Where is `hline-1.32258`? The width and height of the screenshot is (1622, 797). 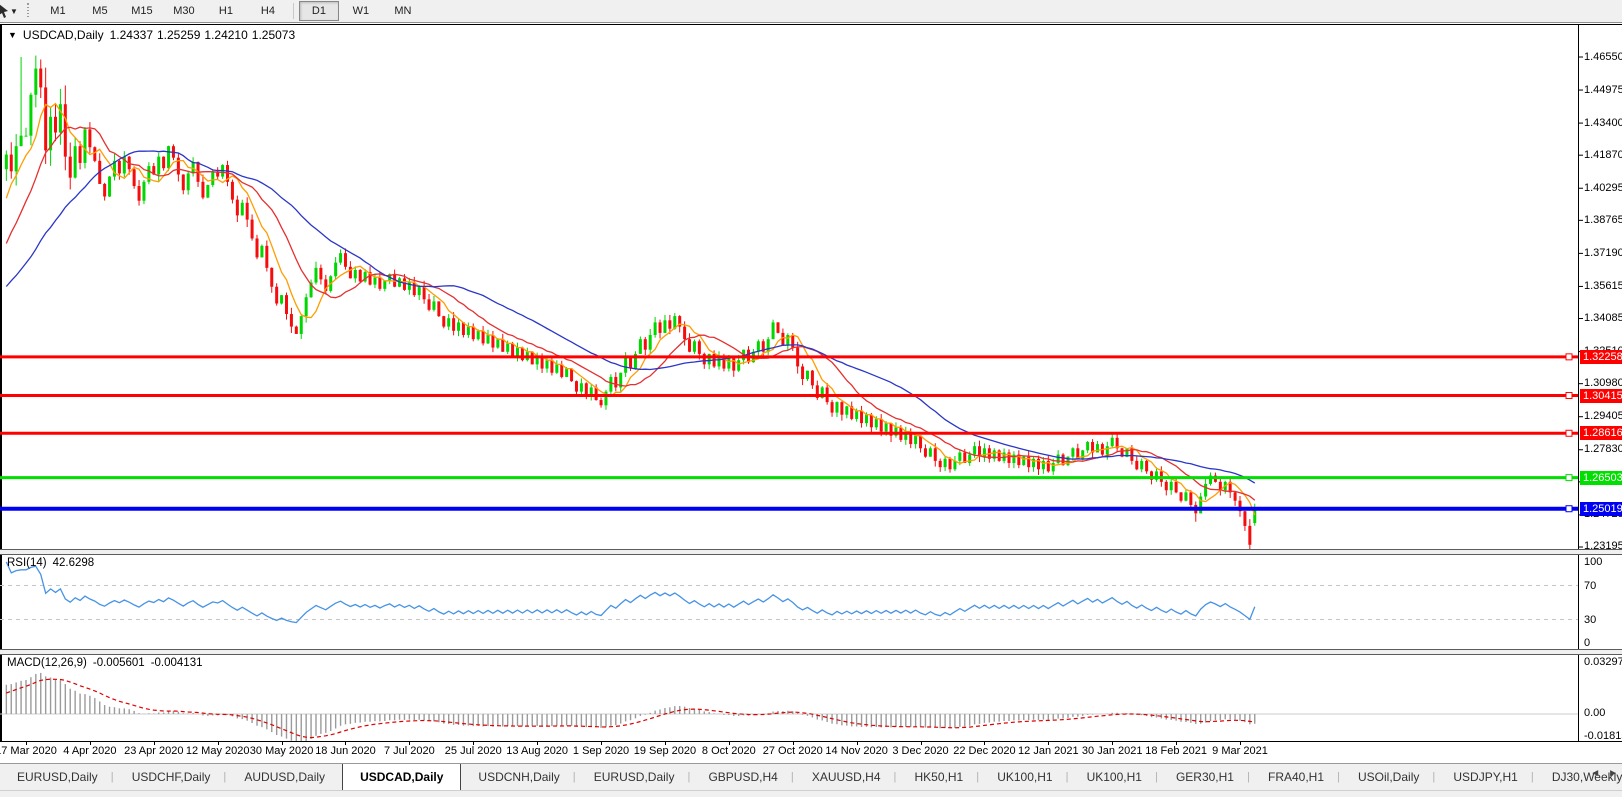
hline-1.32258 is located at coordinates (789, 357).